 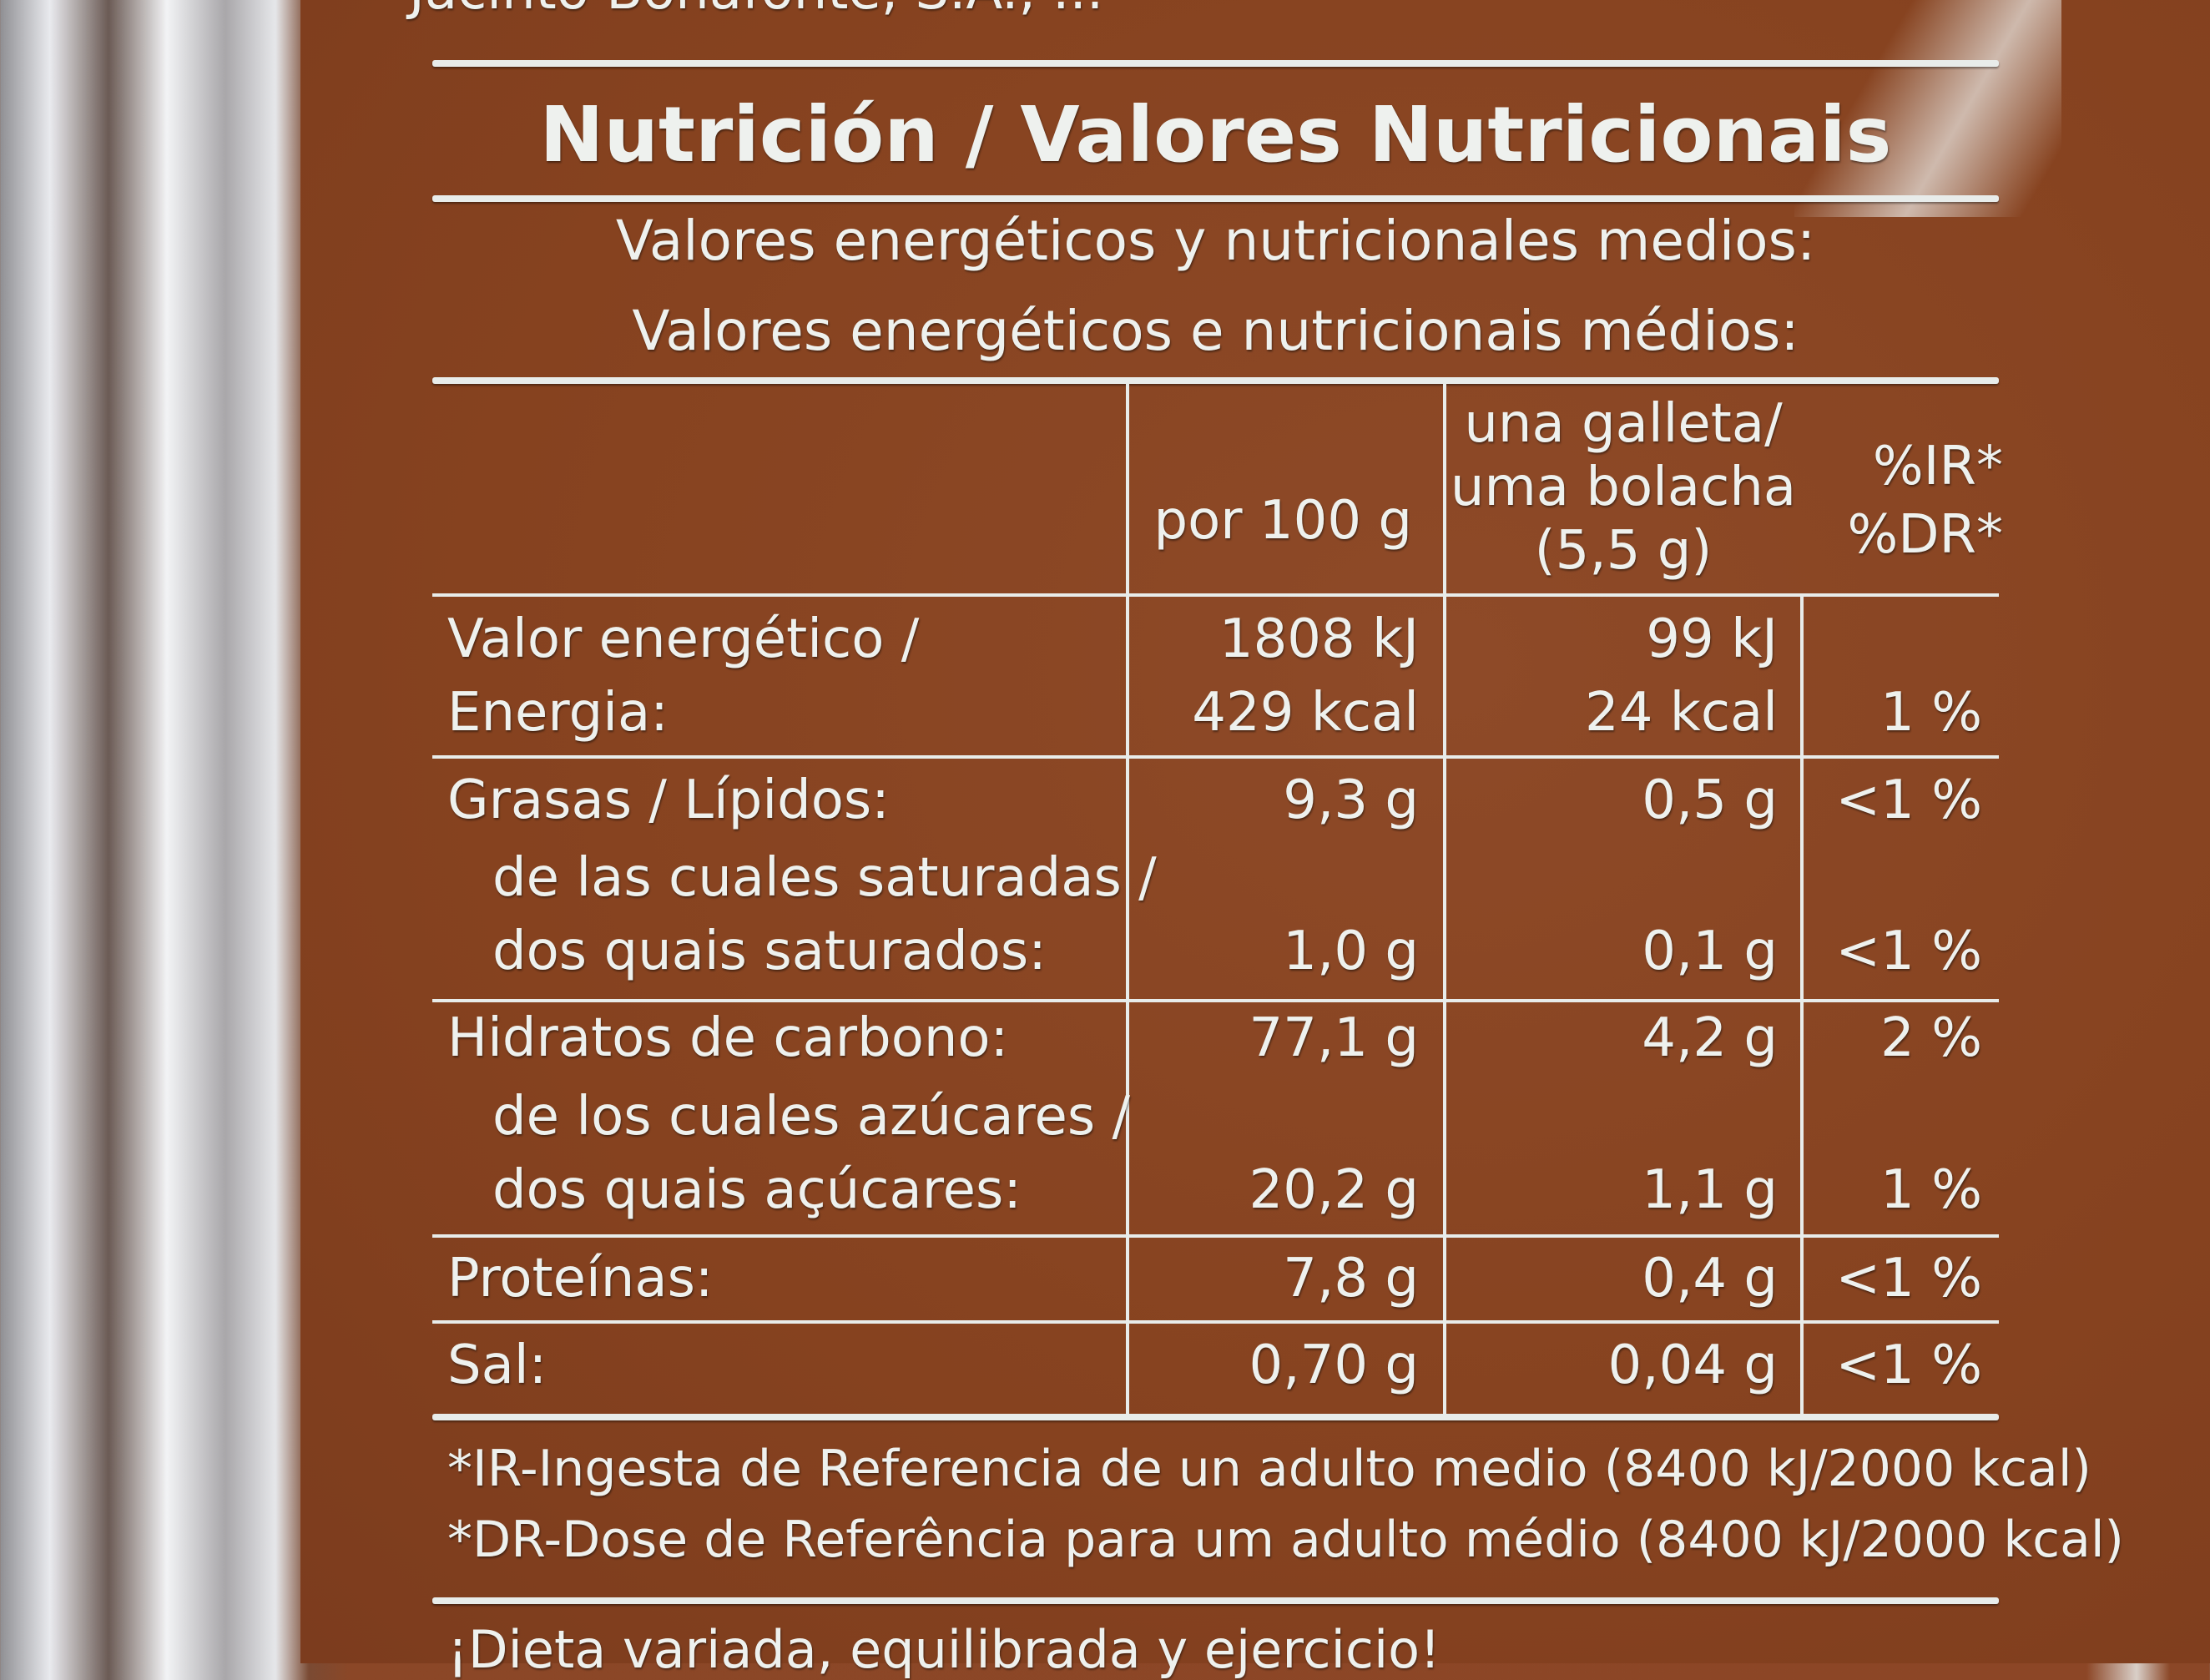 I want to click on value-line: 24 kcal, so click(x=1681, y=713).